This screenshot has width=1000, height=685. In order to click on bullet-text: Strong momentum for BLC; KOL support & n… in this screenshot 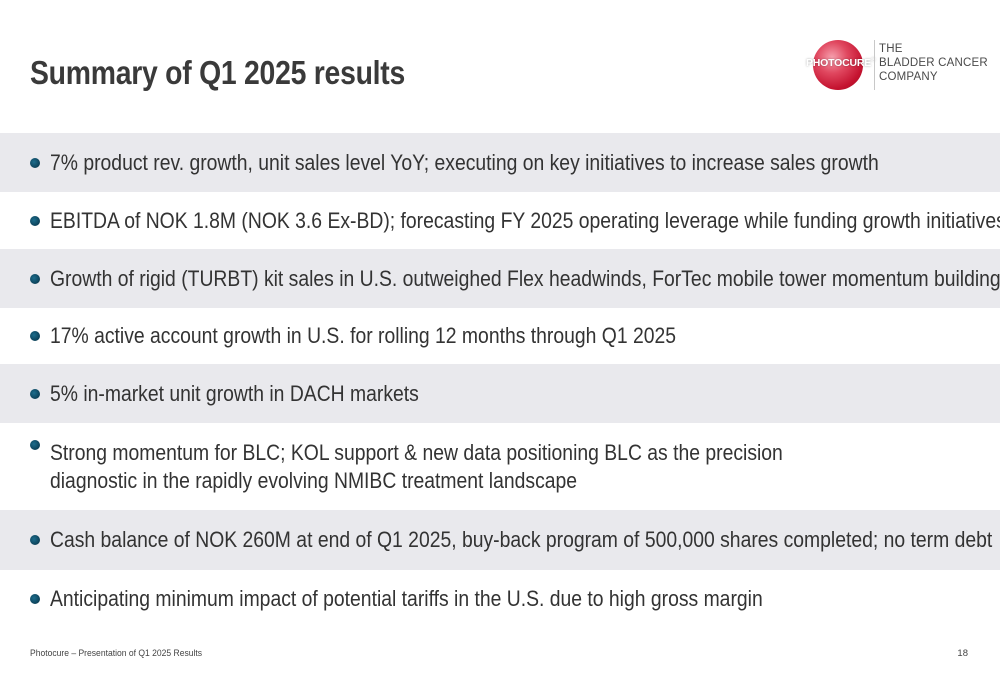, I will do `click(416, 466)`.